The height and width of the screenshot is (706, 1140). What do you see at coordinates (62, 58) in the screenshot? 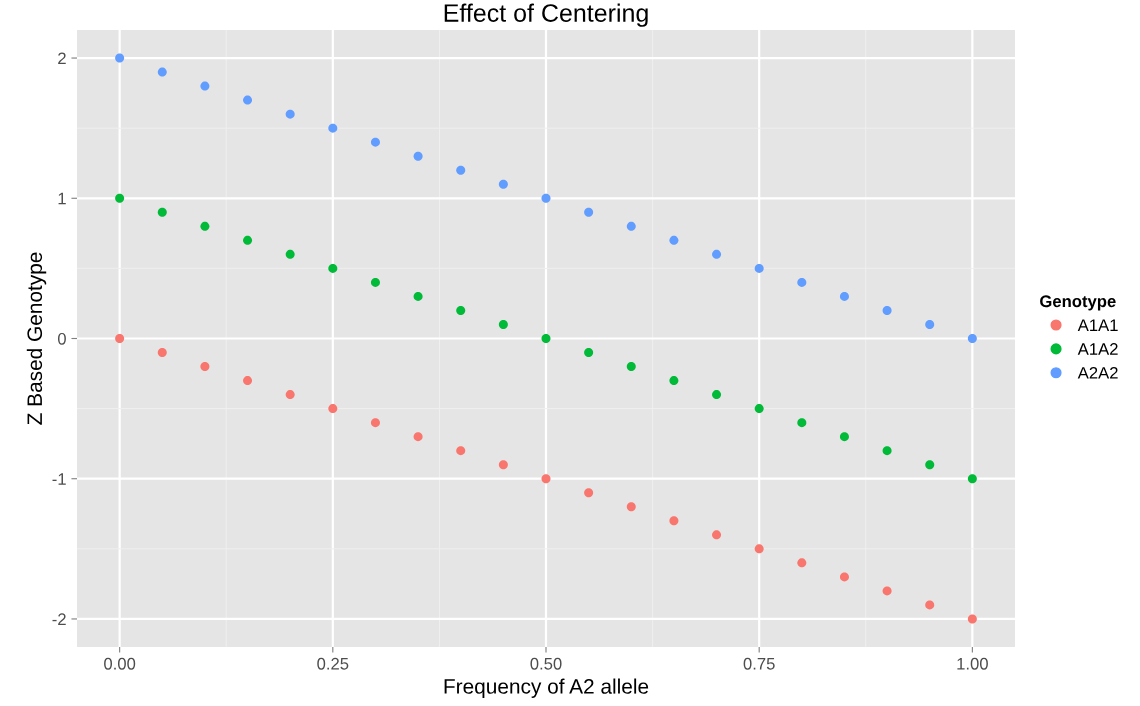
I see `y-tick-label: 2` at bounding box center [62, 58].